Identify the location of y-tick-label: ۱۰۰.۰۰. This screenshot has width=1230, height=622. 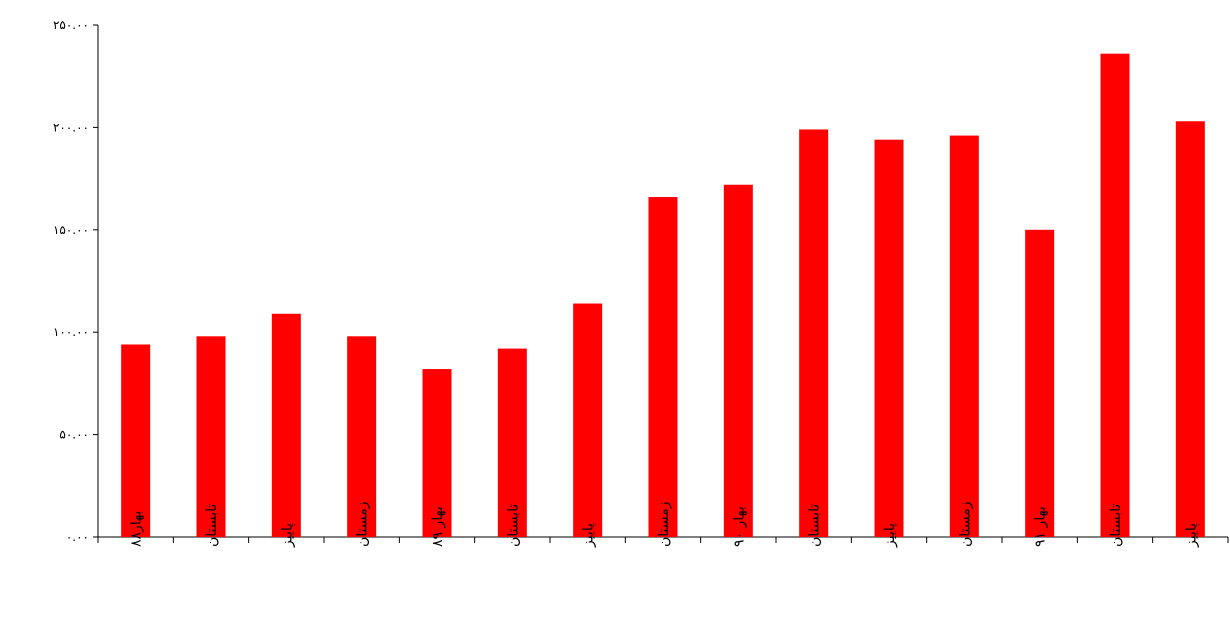
(71, 332).